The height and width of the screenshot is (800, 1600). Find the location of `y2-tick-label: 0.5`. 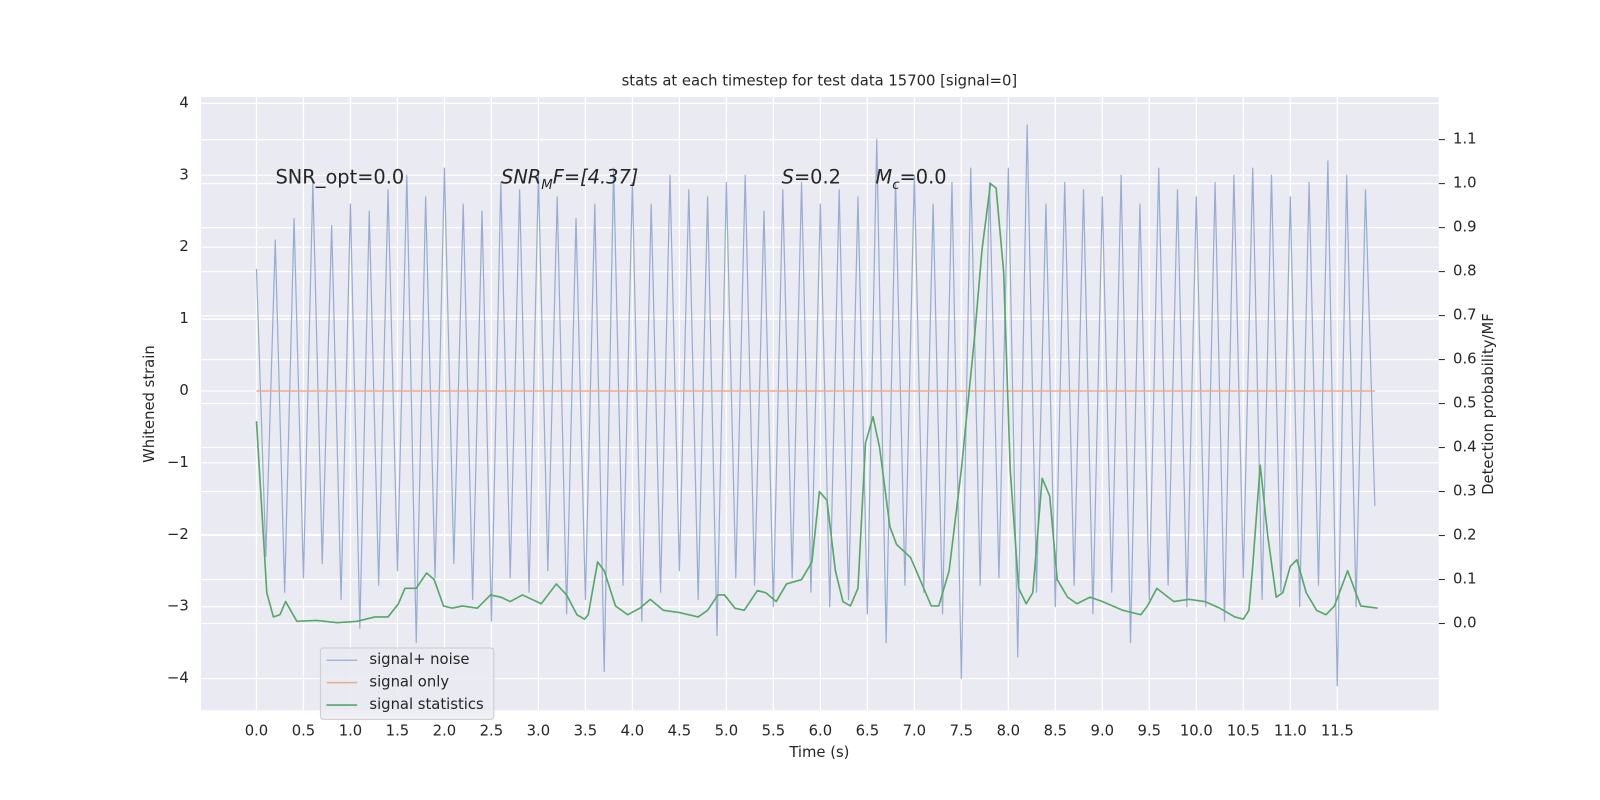

y2-tick-label: 0.5 is located at coordinates (1465, 403).